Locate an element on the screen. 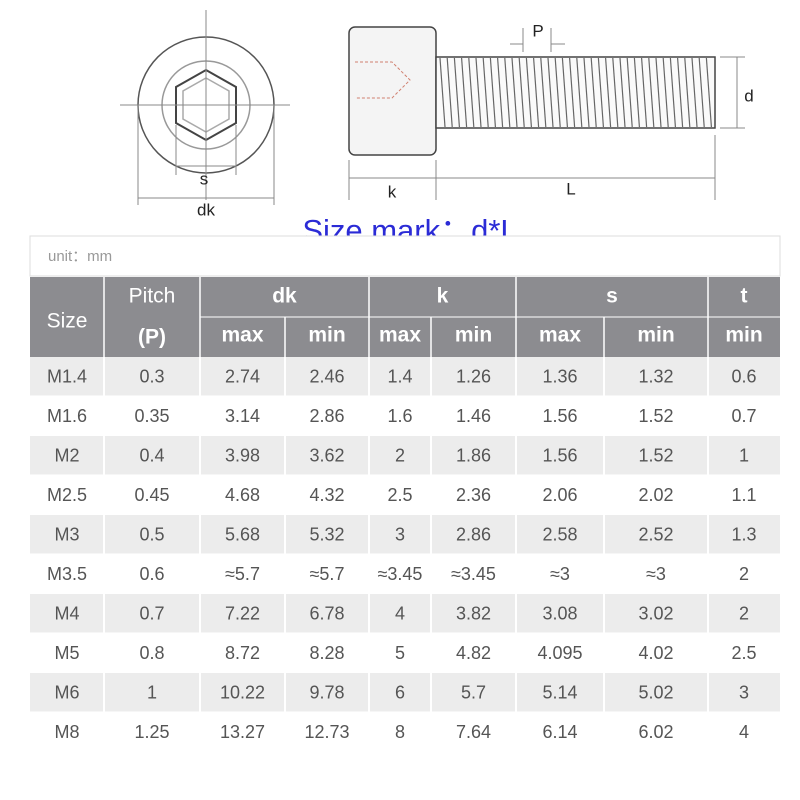 This screenshot has height=800, width=800. table-cell: 1.56 is located at coordinates (559, 416).